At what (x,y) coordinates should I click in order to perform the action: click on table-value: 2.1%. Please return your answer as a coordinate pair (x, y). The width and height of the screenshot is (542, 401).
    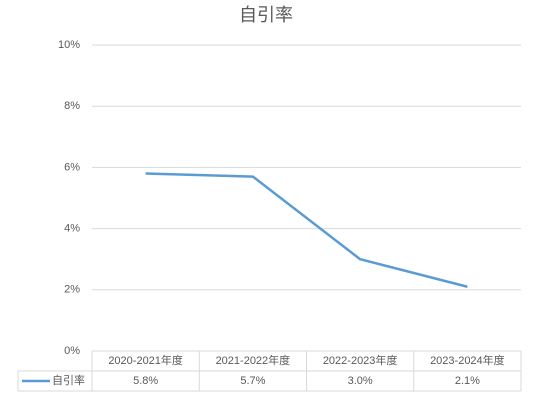
    Looking at the image, I should click on (467, 381).